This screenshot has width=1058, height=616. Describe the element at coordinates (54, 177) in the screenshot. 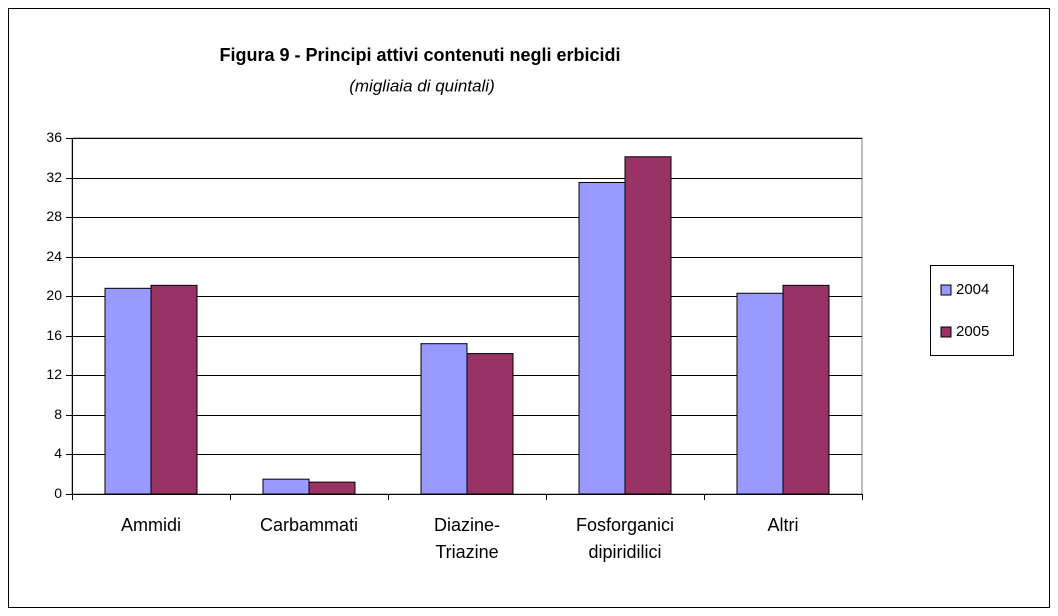

I see `y-tick-label: 32` at that location.